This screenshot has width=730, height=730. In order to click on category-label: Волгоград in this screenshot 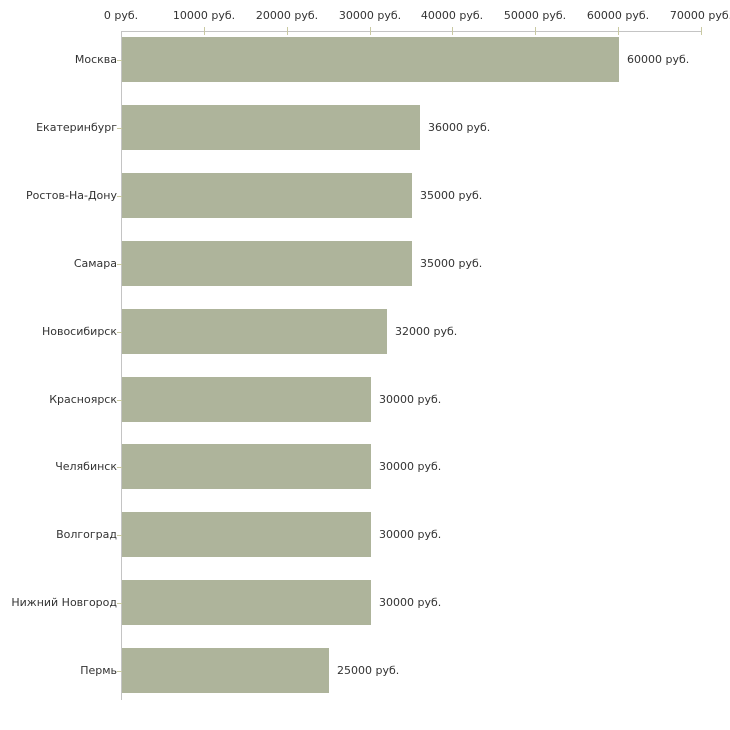, I will do `click(86, 534)`.